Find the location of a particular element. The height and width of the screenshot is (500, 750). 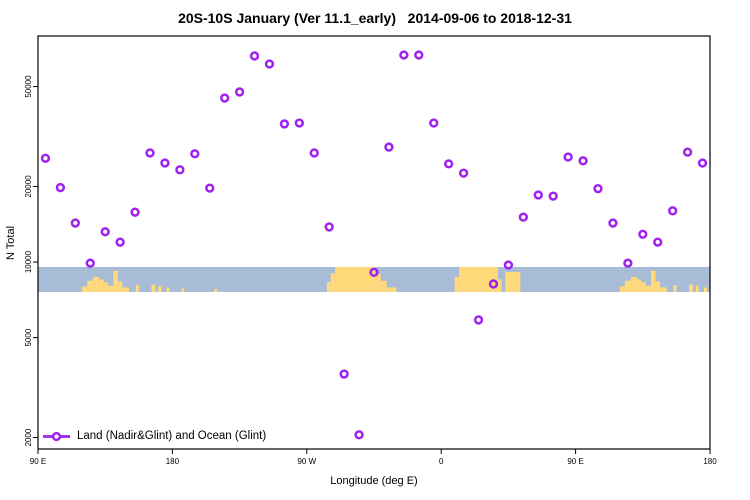

x-tick-label: 90 W is located at coordinates (306, 461).